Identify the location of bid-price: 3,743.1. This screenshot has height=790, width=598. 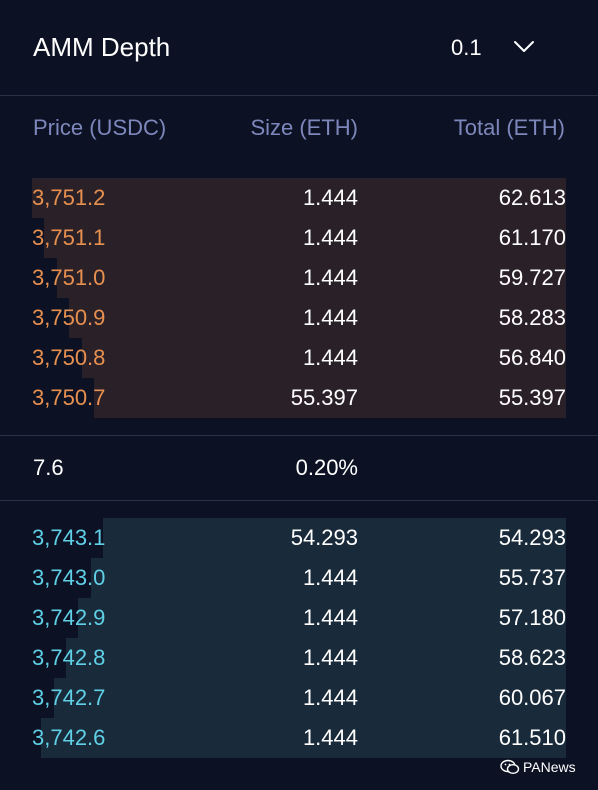
(69, 537).